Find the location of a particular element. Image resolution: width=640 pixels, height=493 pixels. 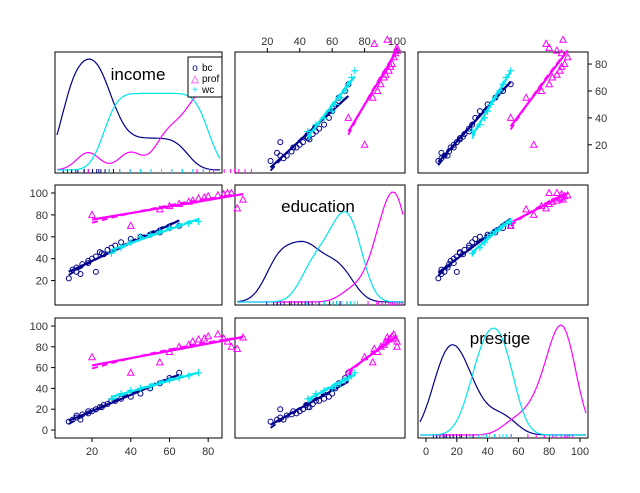

density-bc-prestige is located at coordinates (502, 390).